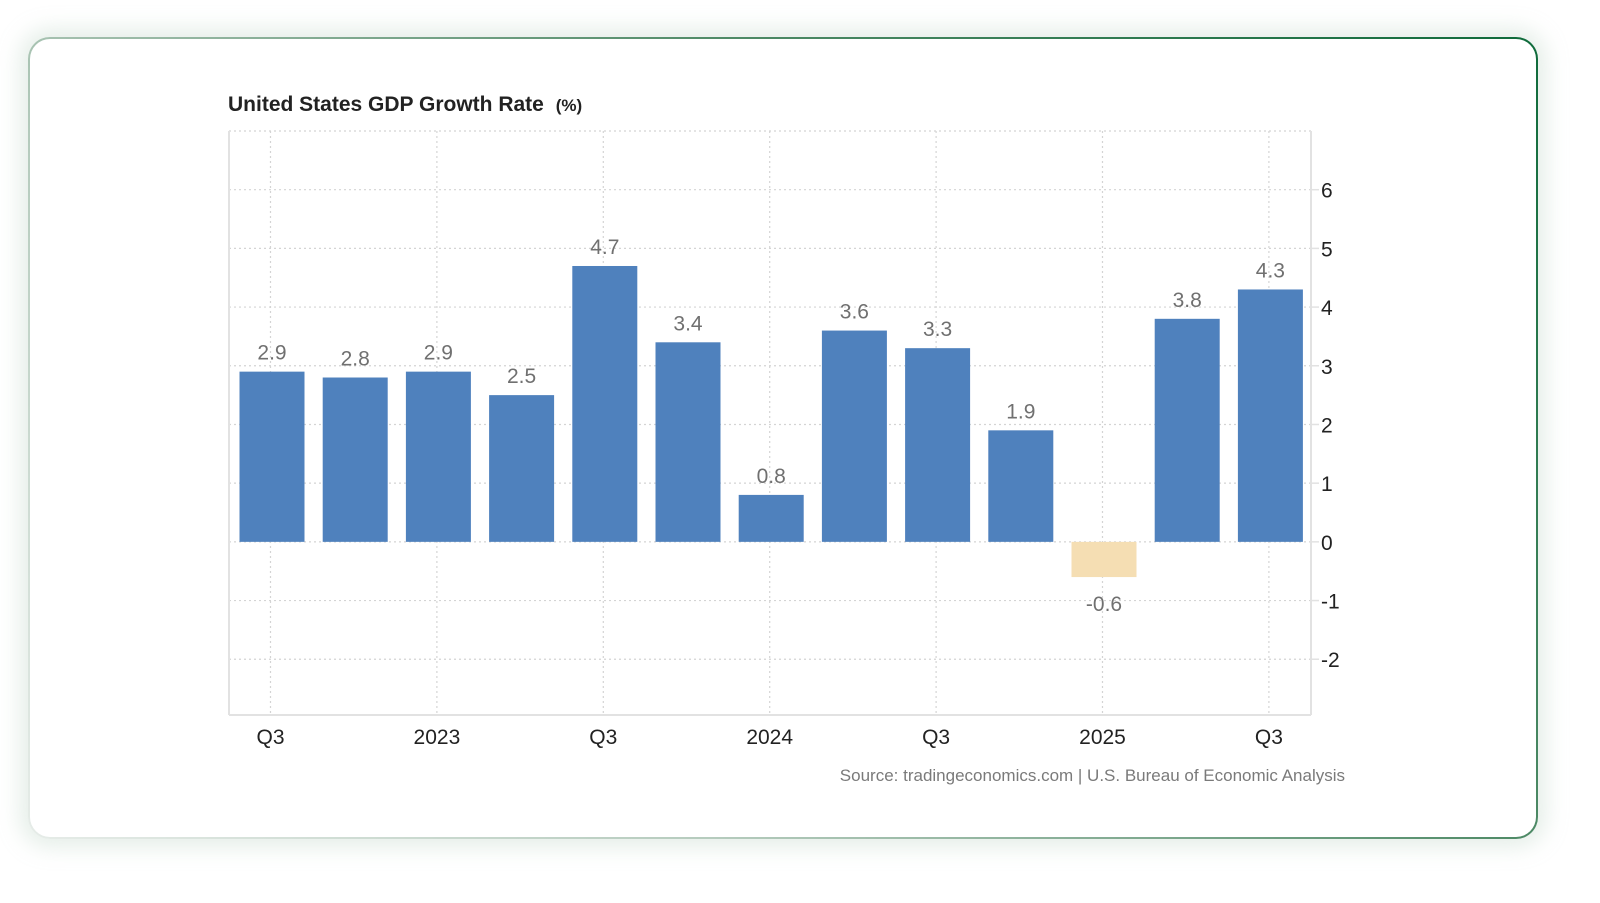 This screenshot has width=1600, height=903. Describe the element at coordinates (1327, 367) in the screenshot. I see `y-tick-label: 3` at that location.